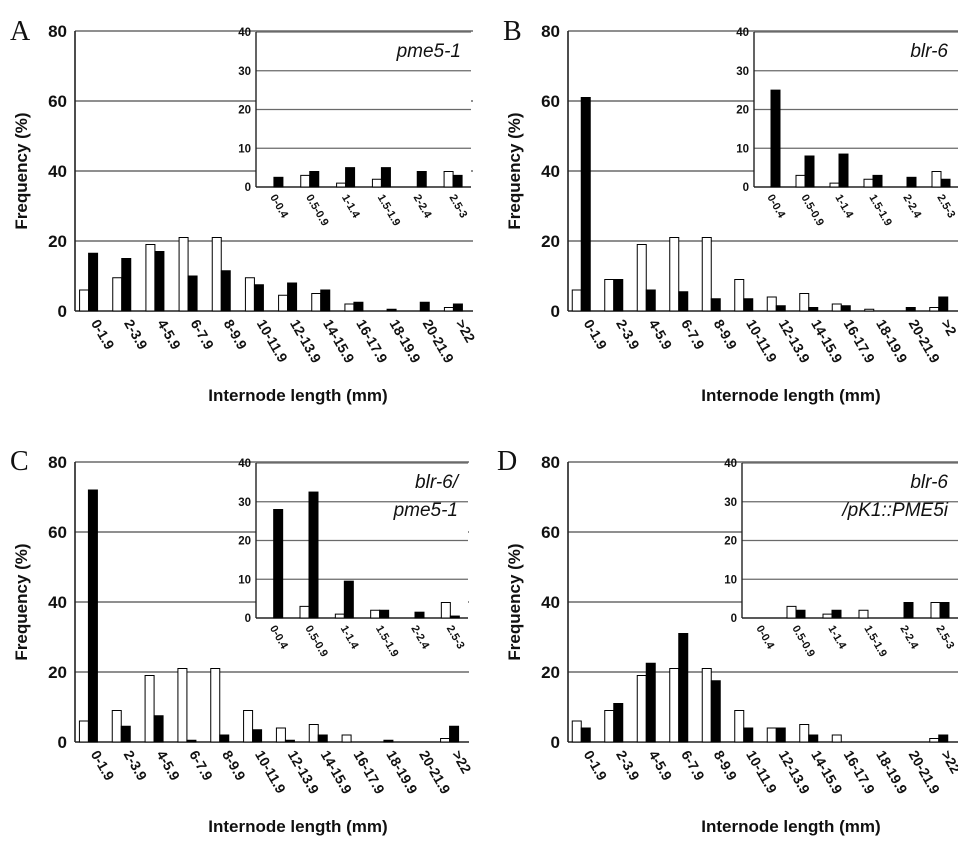  What do you see at coordinates (860, 772) in the screenshot?
I see `x-tick-label: 16-17.9` at bounding box center [860, 772].